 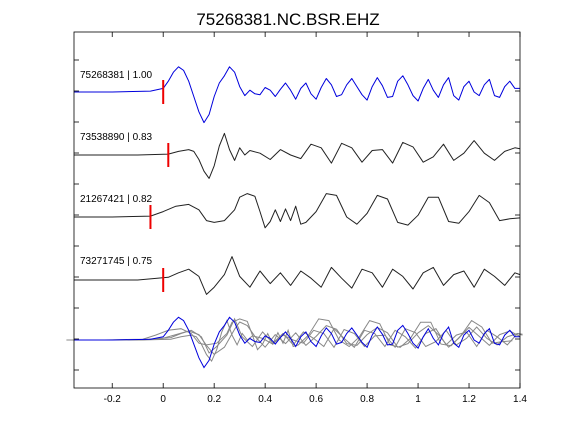 I want to click on x-tick-label-3: 0.4, so click(x=265, y=399).